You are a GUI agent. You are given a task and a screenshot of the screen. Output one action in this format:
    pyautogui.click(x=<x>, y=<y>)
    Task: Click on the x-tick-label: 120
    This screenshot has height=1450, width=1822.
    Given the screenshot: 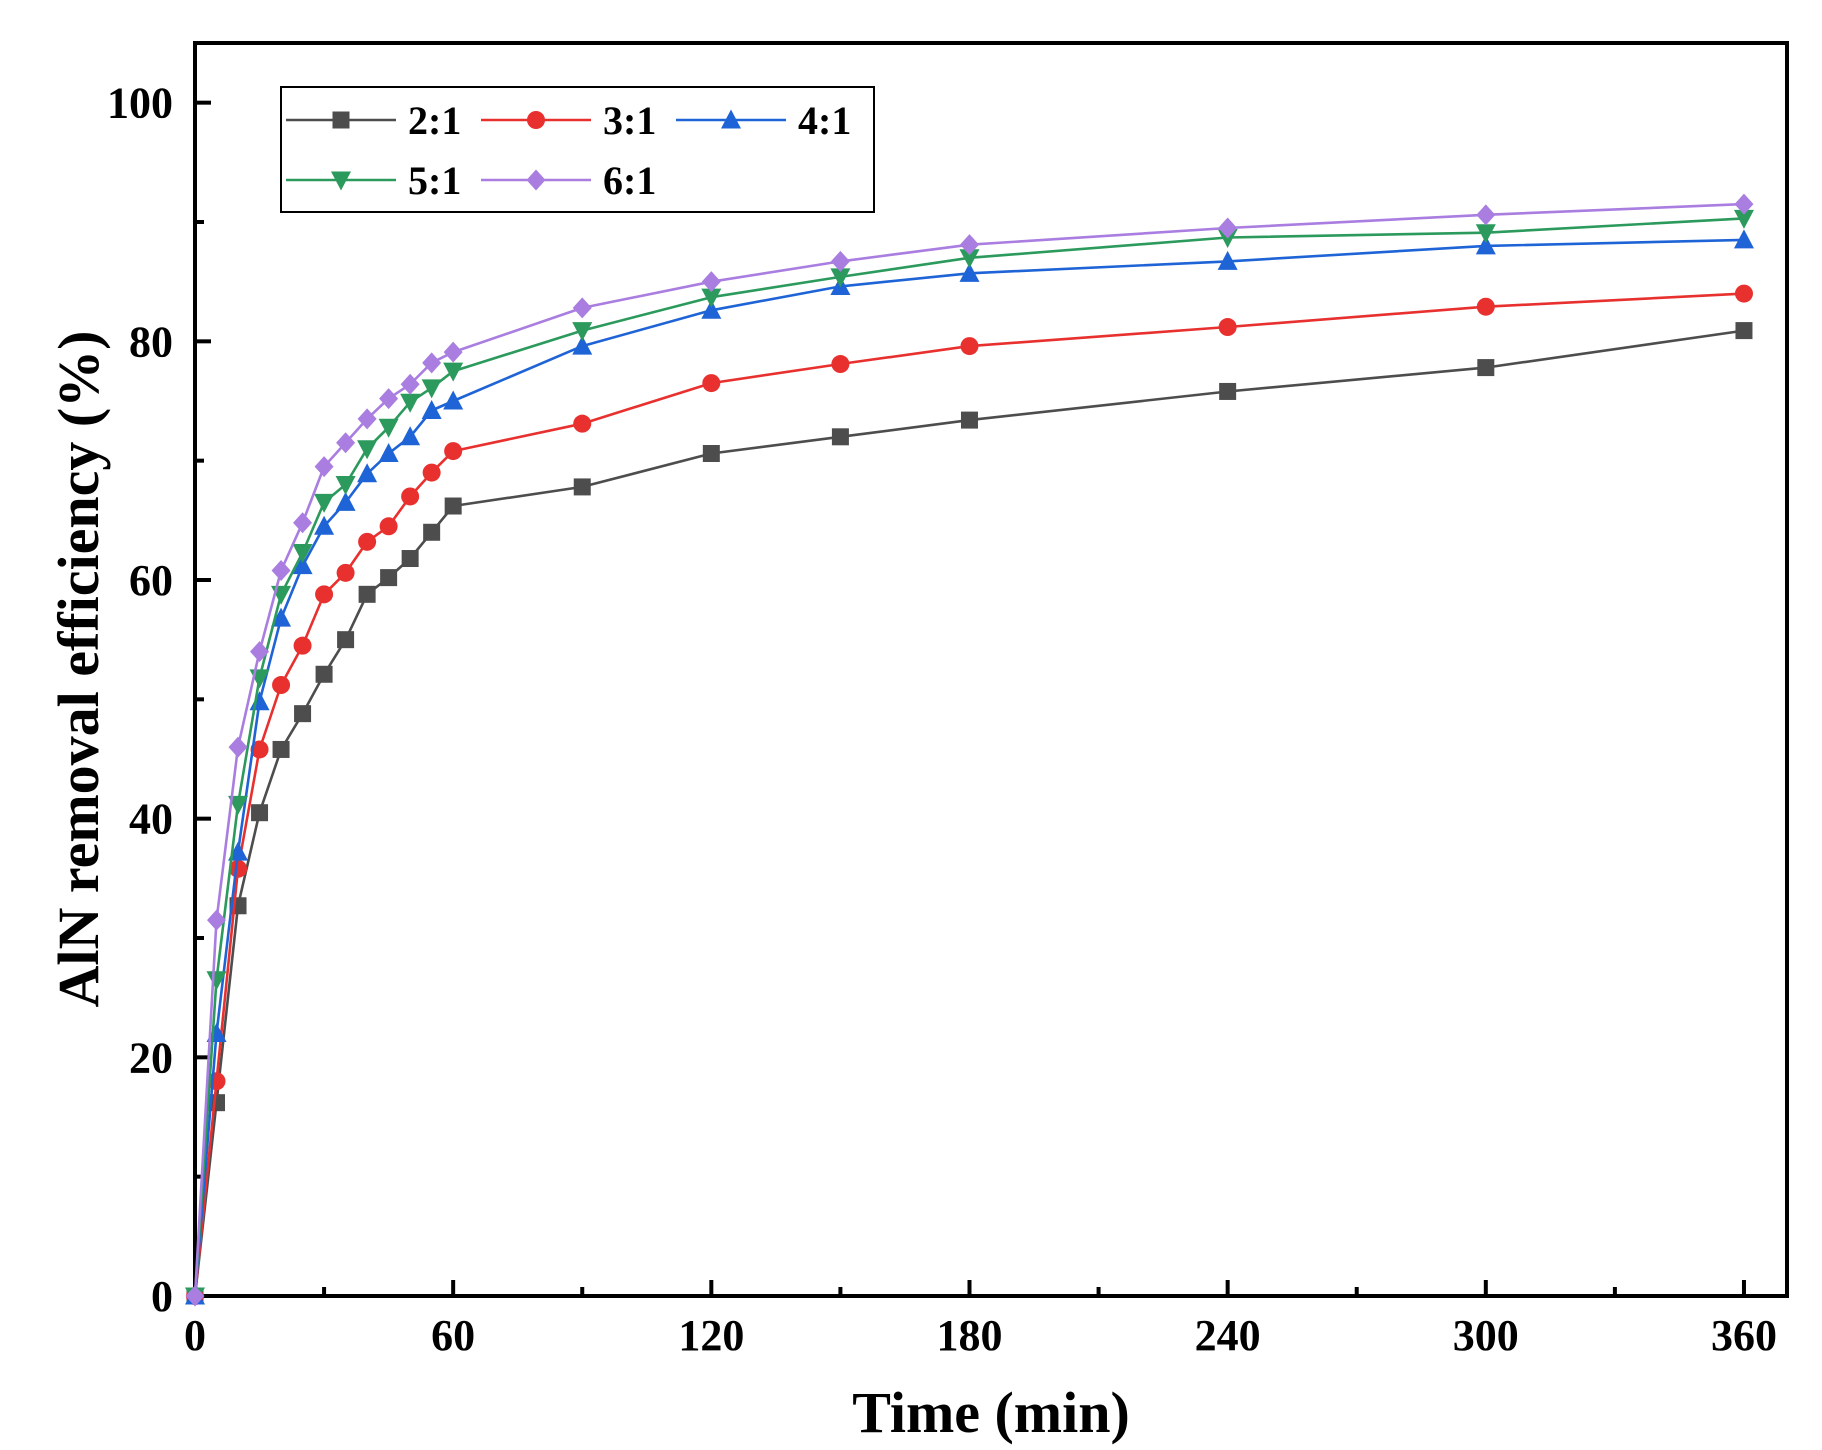 What is the action you would take?
    pyautogui.click(x=711, y=1335)
    